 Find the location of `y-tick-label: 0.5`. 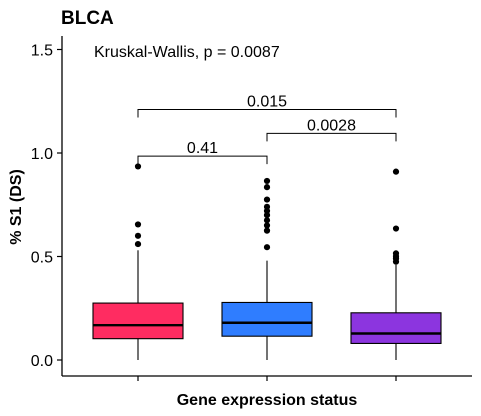

y-tick-label: 0.5 is located at coordinates (42, 258).